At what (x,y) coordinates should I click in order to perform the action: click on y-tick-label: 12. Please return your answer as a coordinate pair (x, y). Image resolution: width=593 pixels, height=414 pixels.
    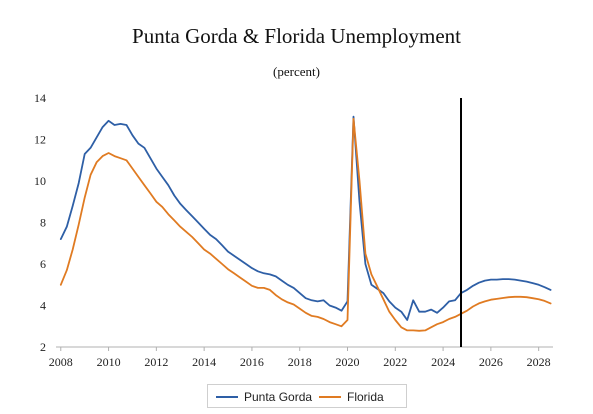
    Looking at the image, I should click on (40, 140).